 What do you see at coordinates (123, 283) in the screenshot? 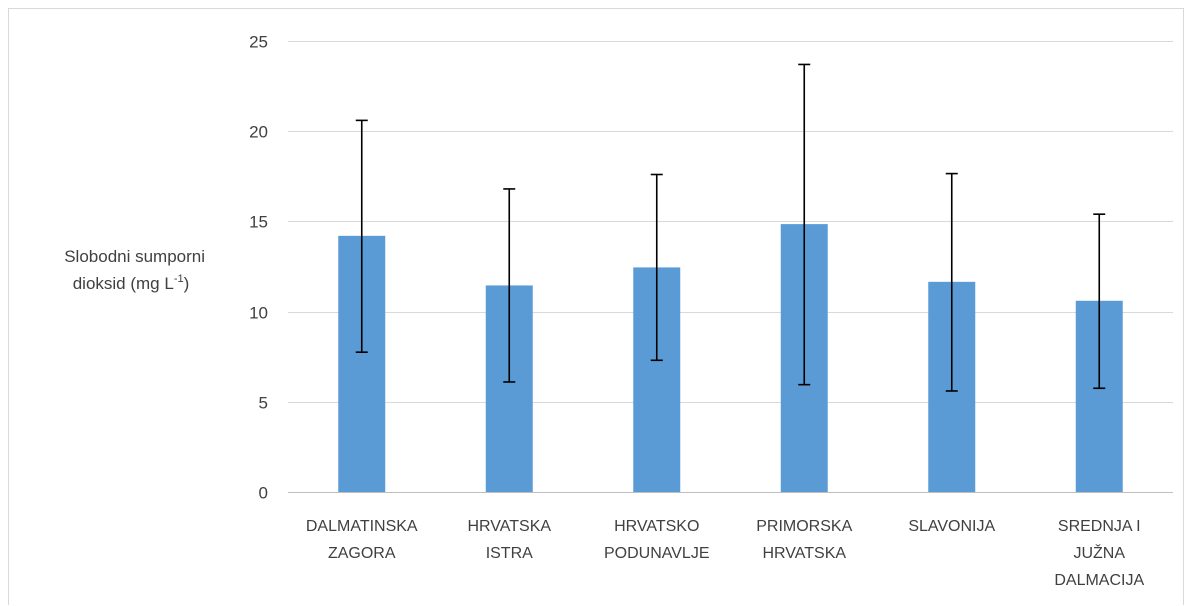
I see `y-axis-label-line-2-text: dioksid (mg L` at bounding box center [123, 283].